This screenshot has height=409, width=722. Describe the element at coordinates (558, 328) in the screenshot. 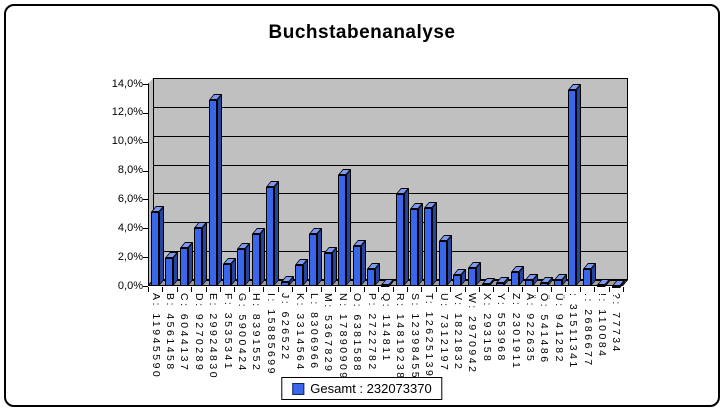

I see `x-axis-label: Ü: 941282` at that location.